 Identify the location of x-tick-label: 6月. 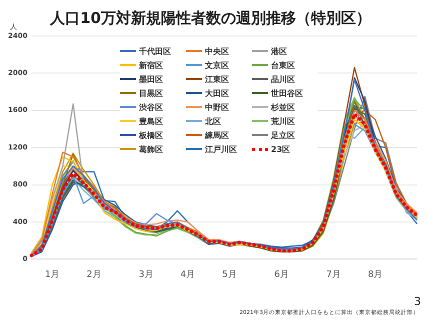
(281, 275).